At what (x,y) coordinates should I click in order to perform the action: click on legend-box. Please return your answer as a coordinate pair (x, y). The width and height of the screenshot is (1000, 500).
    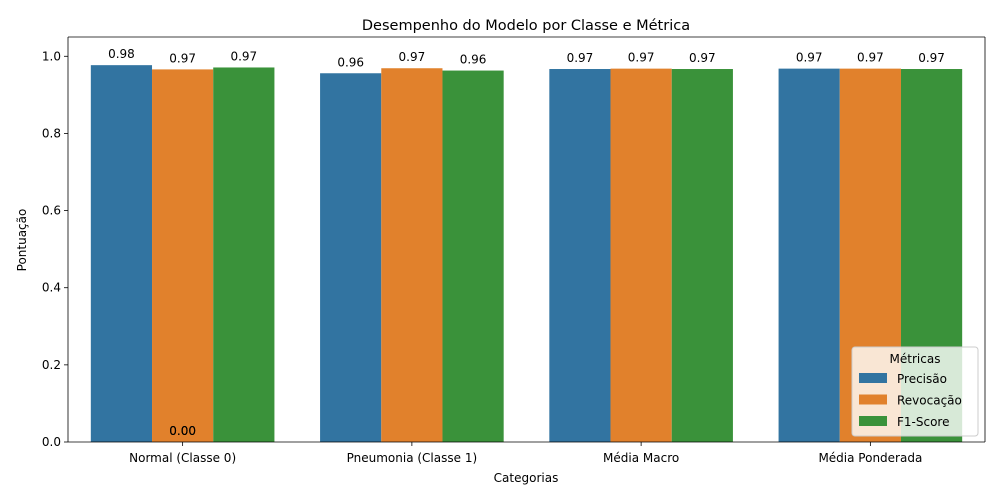
    Looking at the image, I should click on (915, 391).